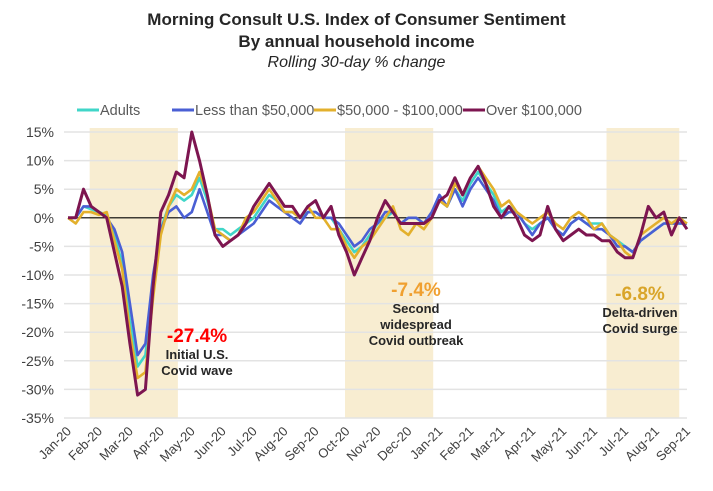 The width and height of the screenshot is (713, 491). Describe the element at coordinates (581, 443) in the screenshot. I see `x-tick-label: Jun-21` at that location.